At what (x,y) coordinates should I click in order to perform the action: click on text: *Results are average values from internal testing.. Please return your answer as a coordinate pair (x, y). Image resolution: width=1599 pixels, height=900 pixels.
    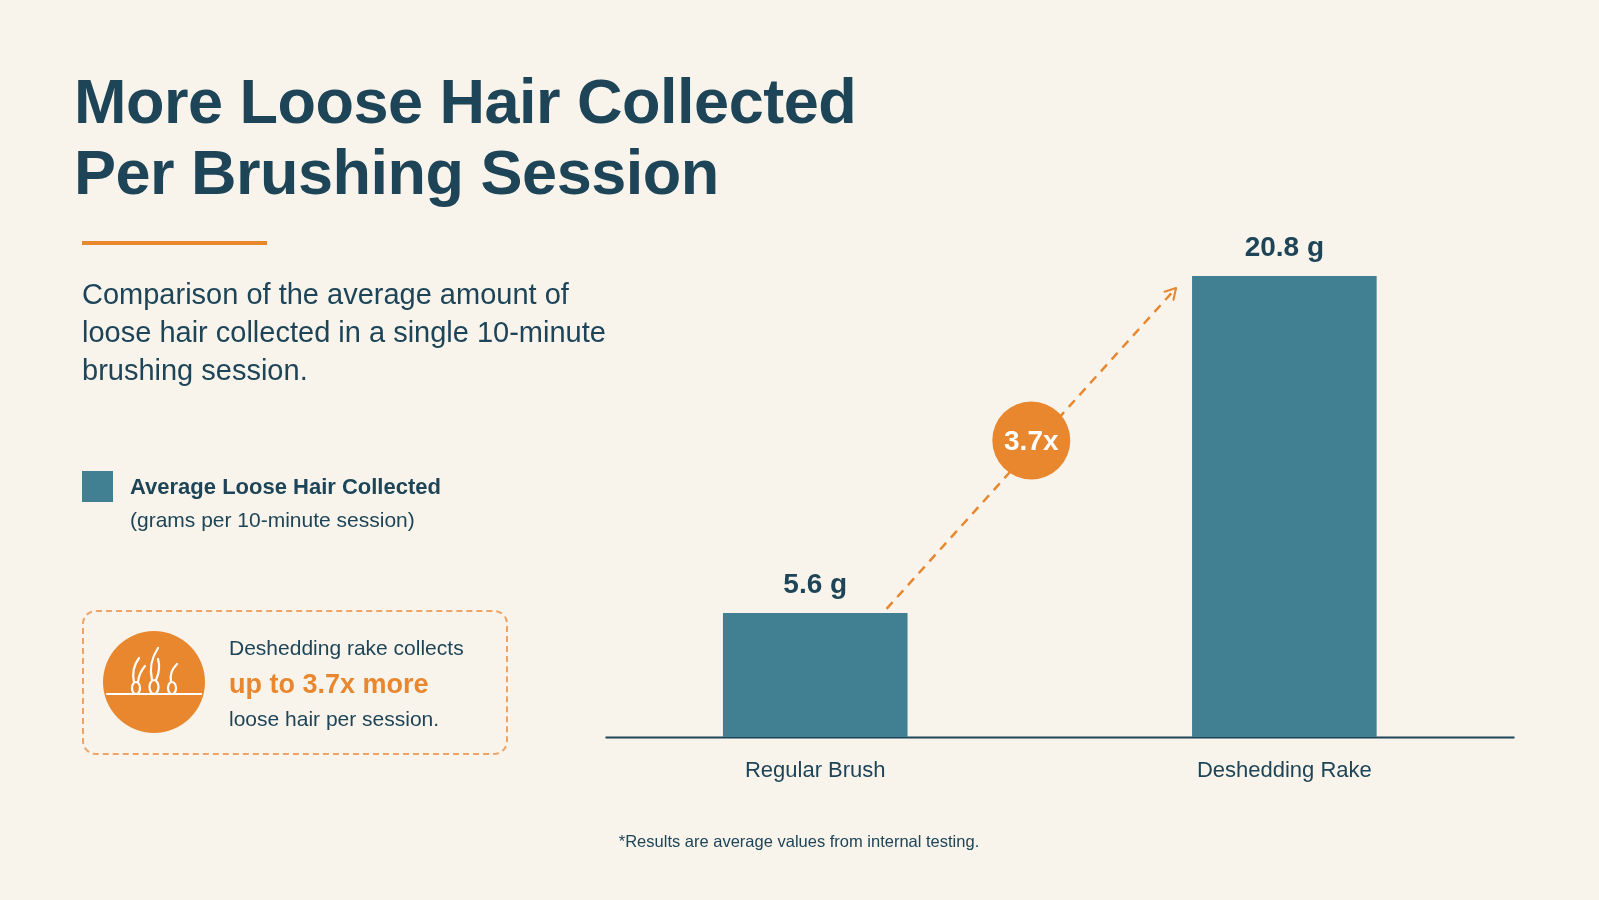
    Looking at the image, I should click on (799, 841).